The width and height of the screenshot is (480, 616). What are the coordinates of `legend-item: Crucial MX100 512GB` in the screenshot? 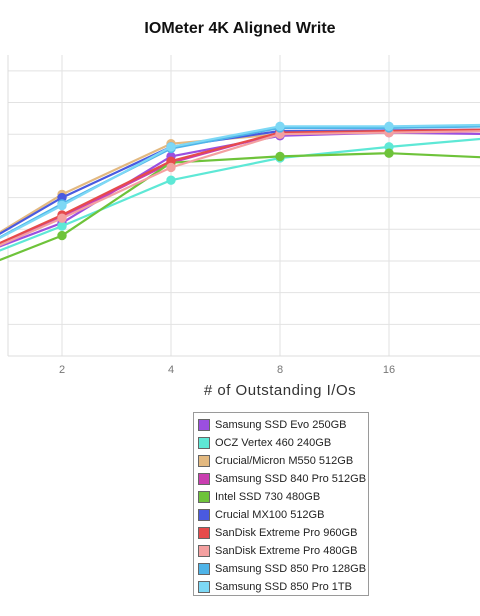 It's located at (282, 515).